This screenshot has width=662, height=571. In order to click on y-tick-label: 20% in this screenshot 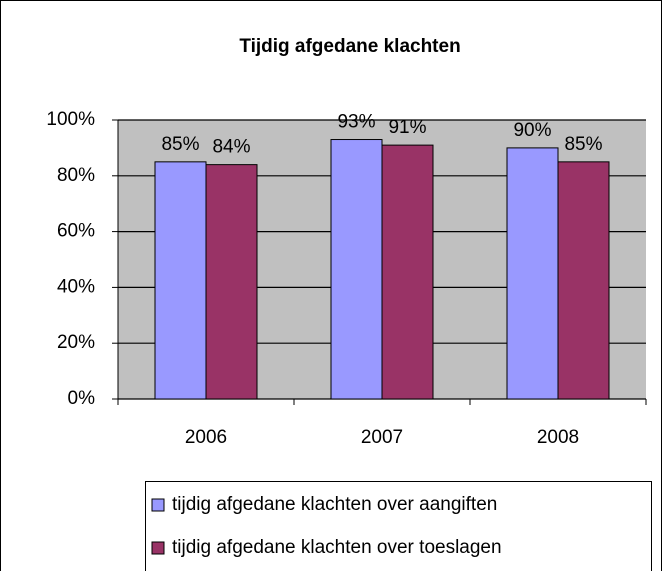, I will do `click(76, 342)`.